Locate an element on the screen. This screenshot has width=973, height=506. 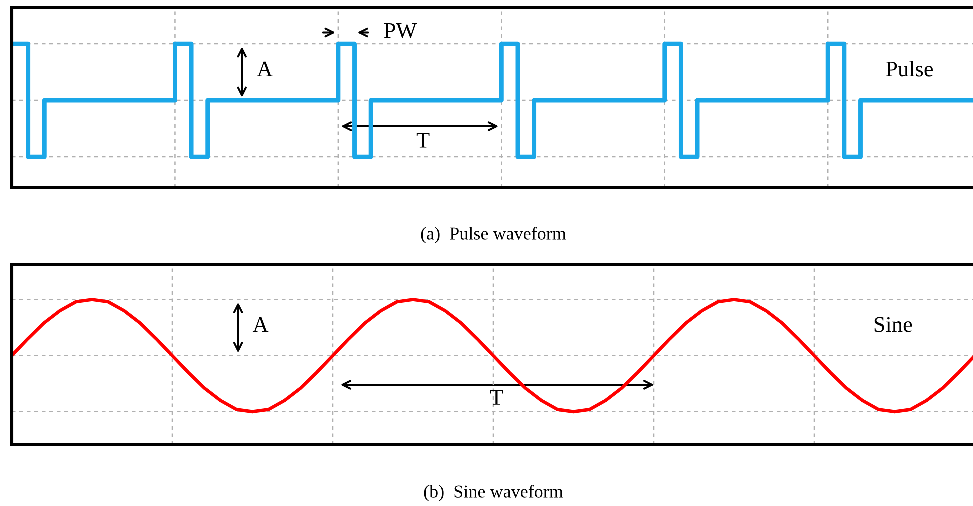
x-axis-title: (b) Sine waveform is located at coordinates (494, 493).